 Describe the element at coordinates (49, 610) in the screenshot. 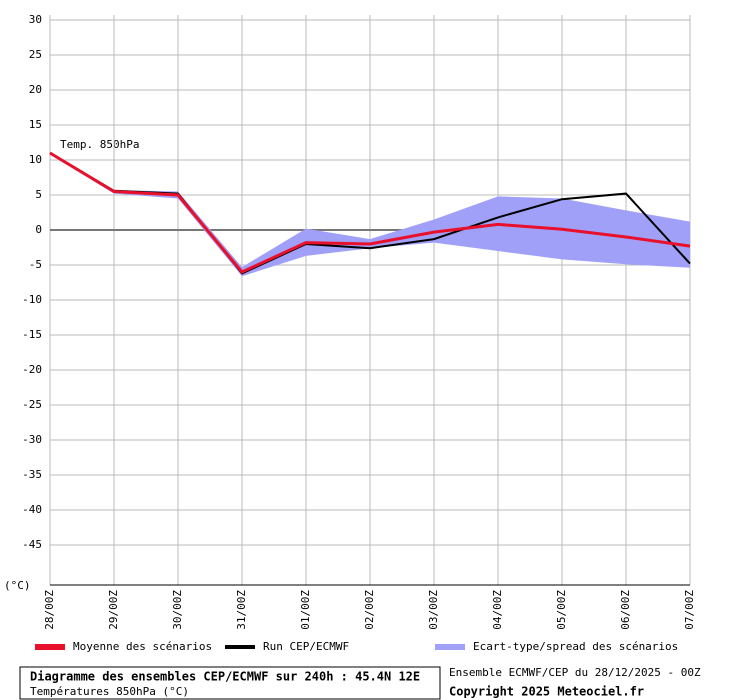

I see `x-tick-label: 28/00Z` at that location.